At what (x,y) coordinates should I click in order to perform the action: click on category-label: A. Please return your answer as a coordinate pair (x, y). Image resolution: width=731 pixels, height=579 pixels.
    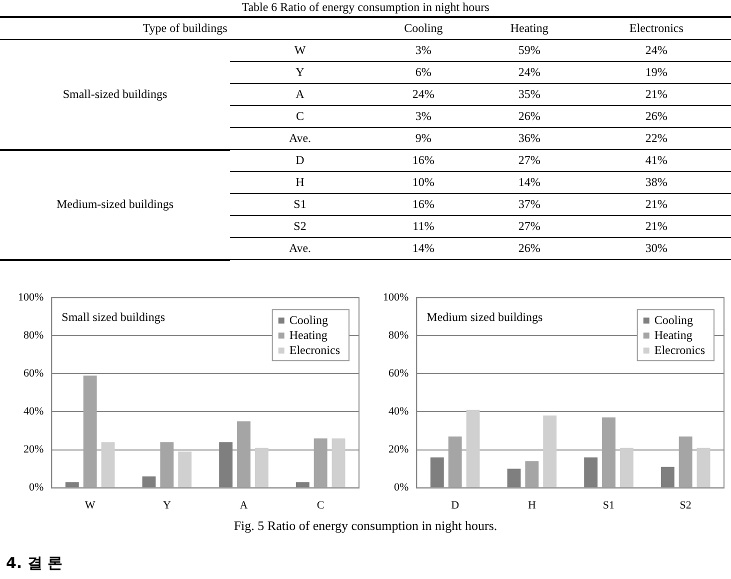
    Looking at the image, I should click on (300, 94).